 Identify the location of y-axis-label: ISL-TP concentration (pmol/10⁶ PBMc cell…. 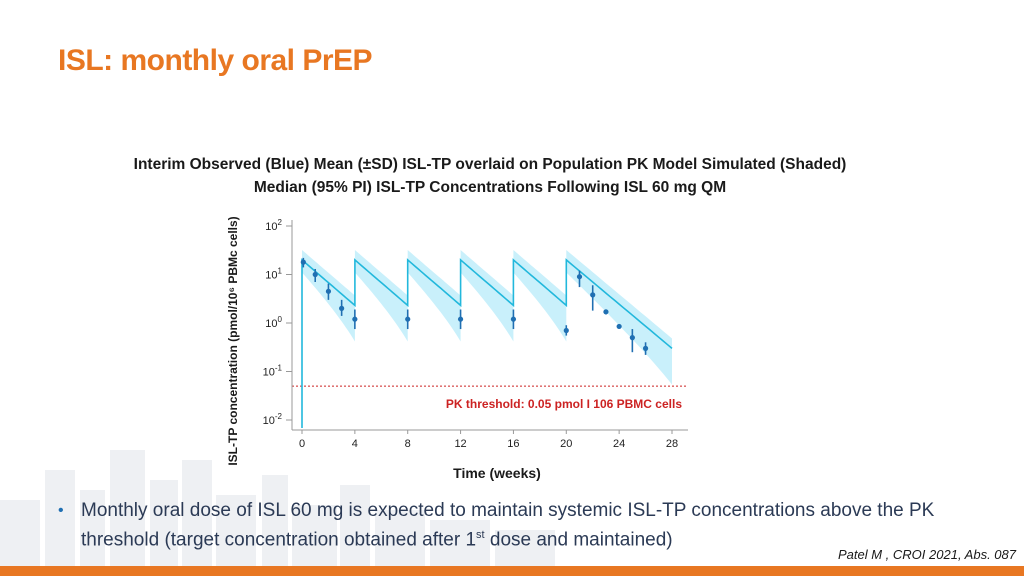
(233, 340).